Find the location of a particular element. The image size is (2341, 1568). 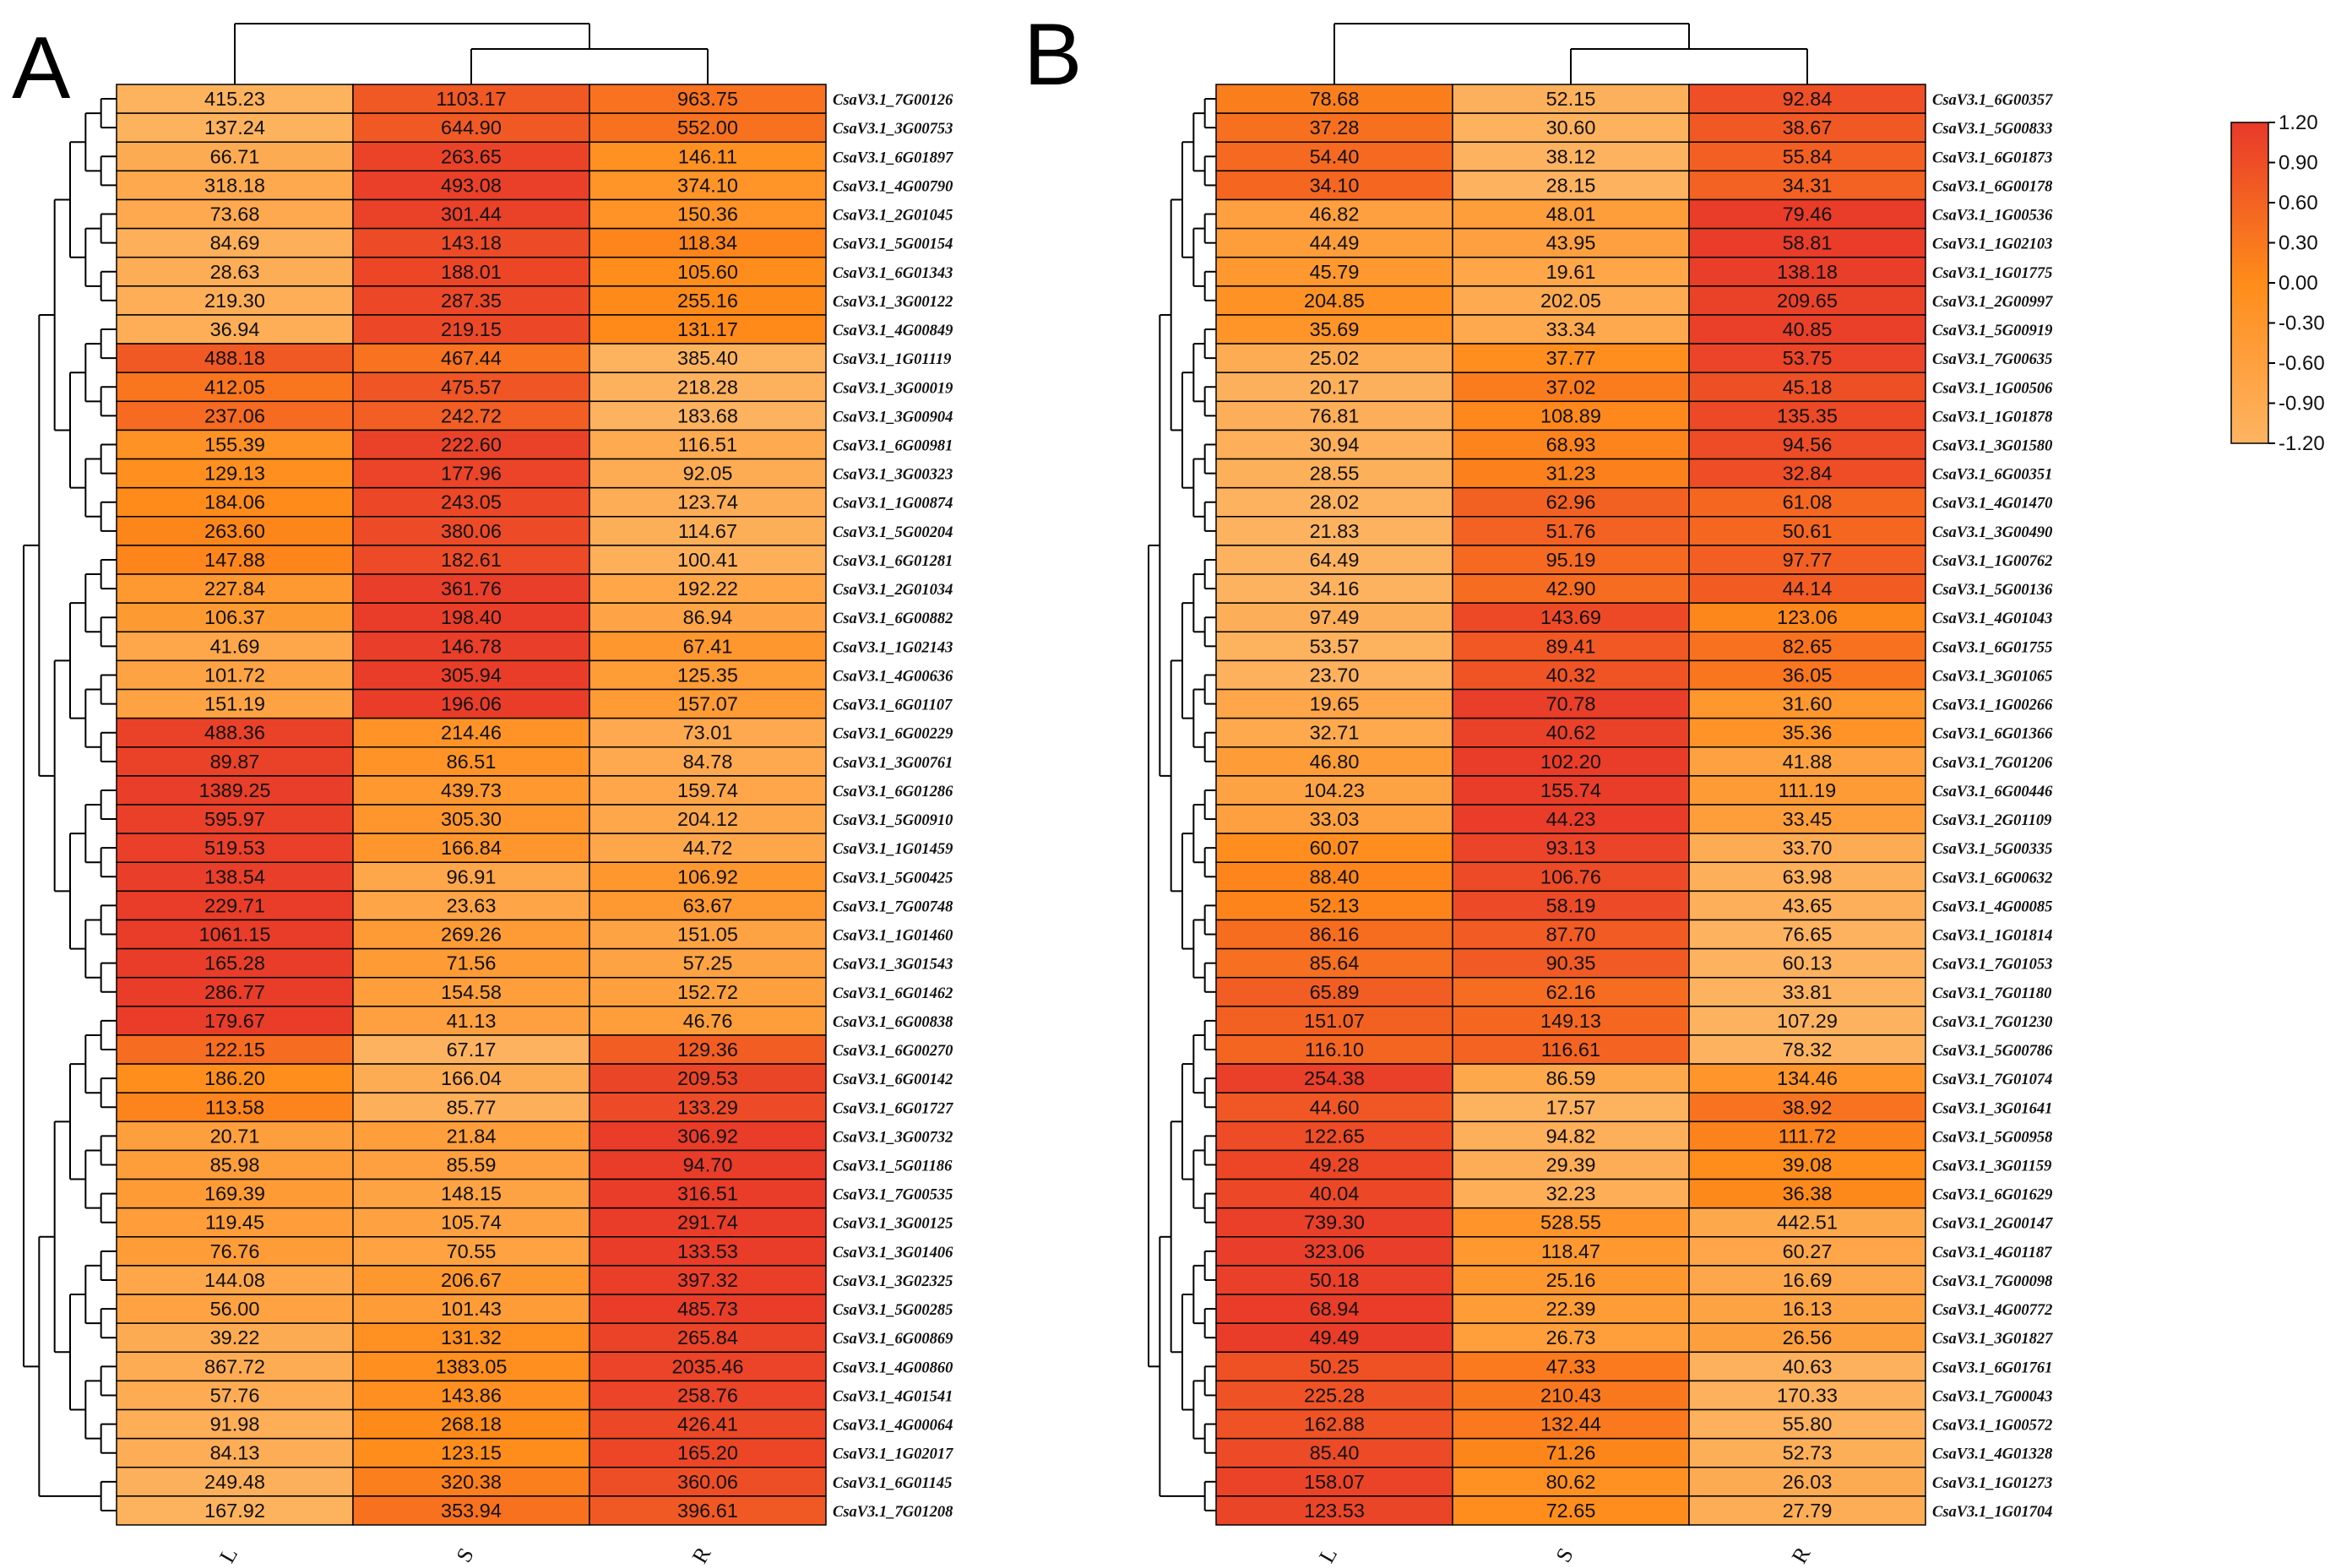

cell-value-label: 78.32 is located at coordinates (1808, 1050).